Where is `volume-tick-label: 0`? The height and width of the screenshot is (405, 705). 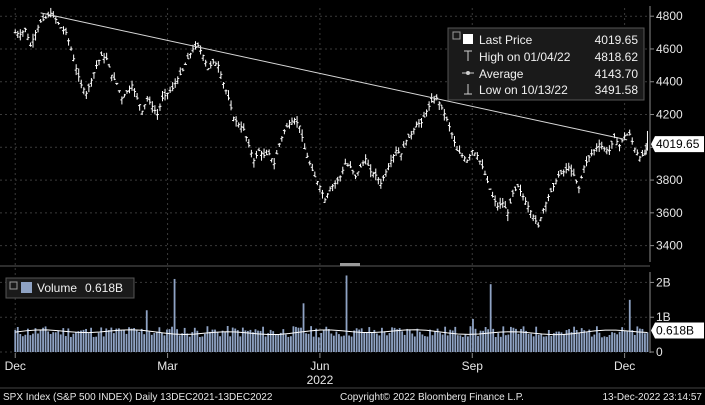
volume-tick-label: 0 is located at coordinates (659, 352).